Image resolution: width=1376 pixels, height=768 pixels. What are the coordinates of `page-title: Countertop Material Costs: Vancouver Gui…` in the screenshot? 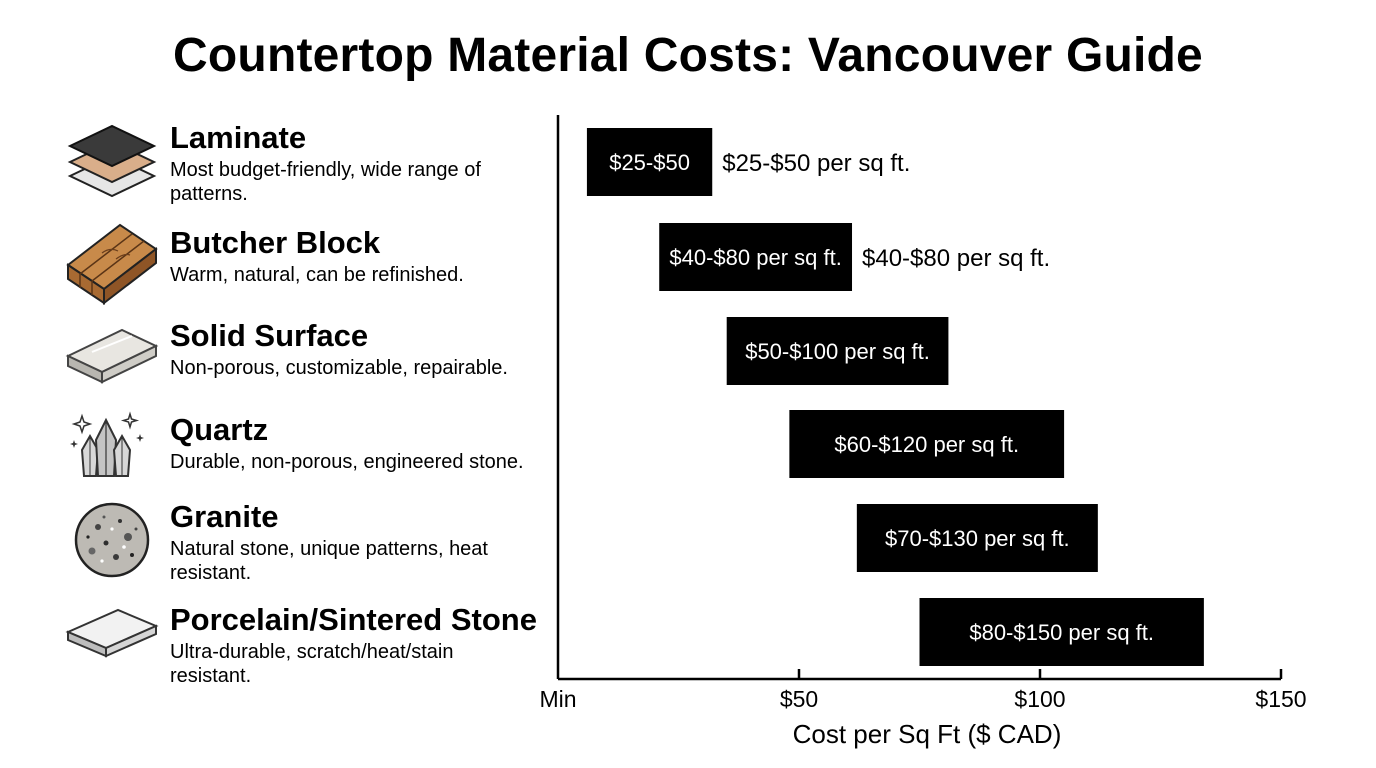 It's located at (688, 55).